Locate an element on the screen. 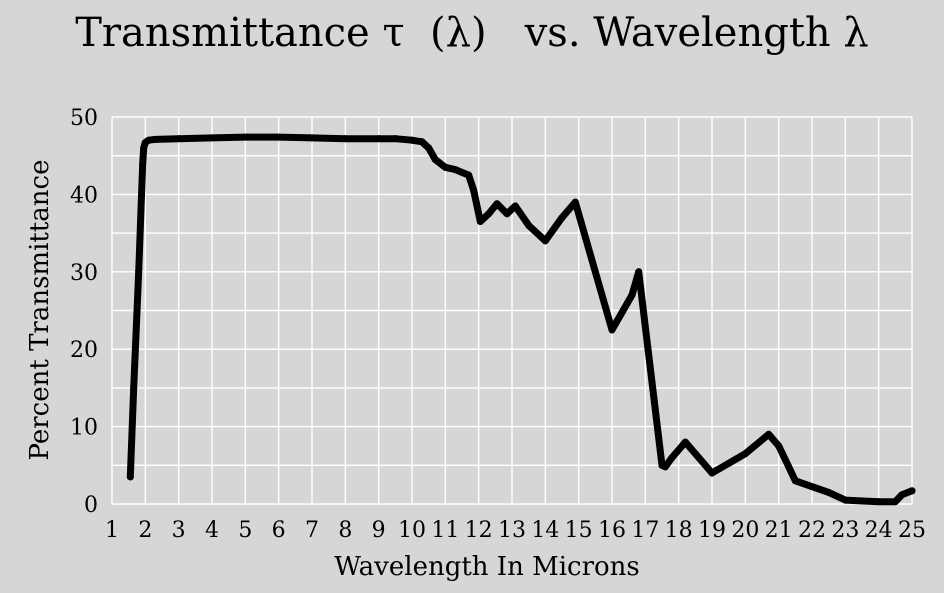  x-tick-label: 22 is located at coordinates (812, 530).